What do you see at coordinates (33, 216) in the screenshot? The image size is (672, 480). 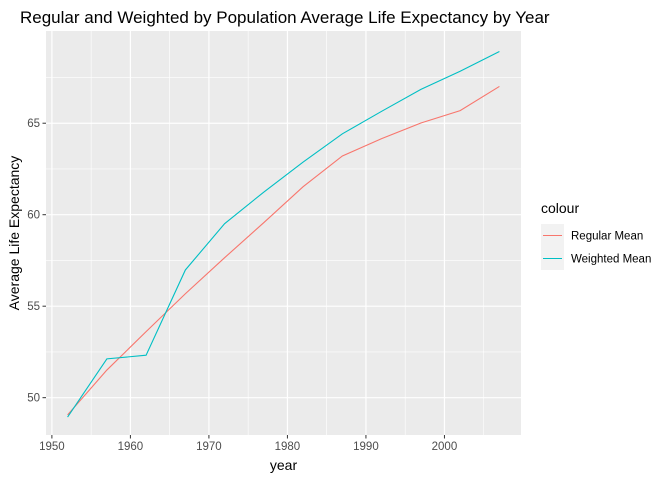 I see `y-tick-label: 60` at bounding box center [33, 216].